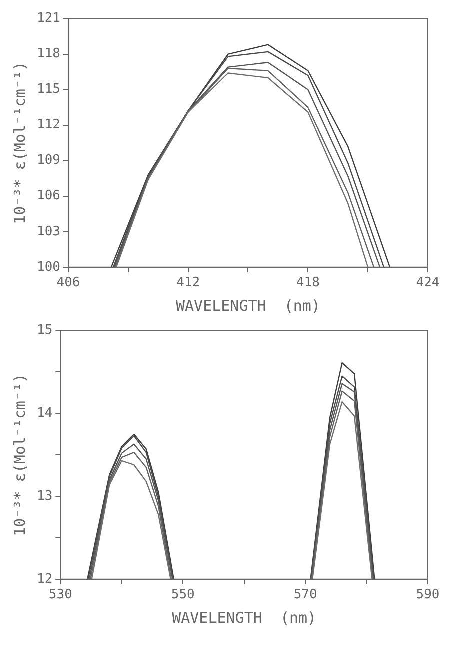  I want to click on x-tick-label: 412, so click(188, 283).